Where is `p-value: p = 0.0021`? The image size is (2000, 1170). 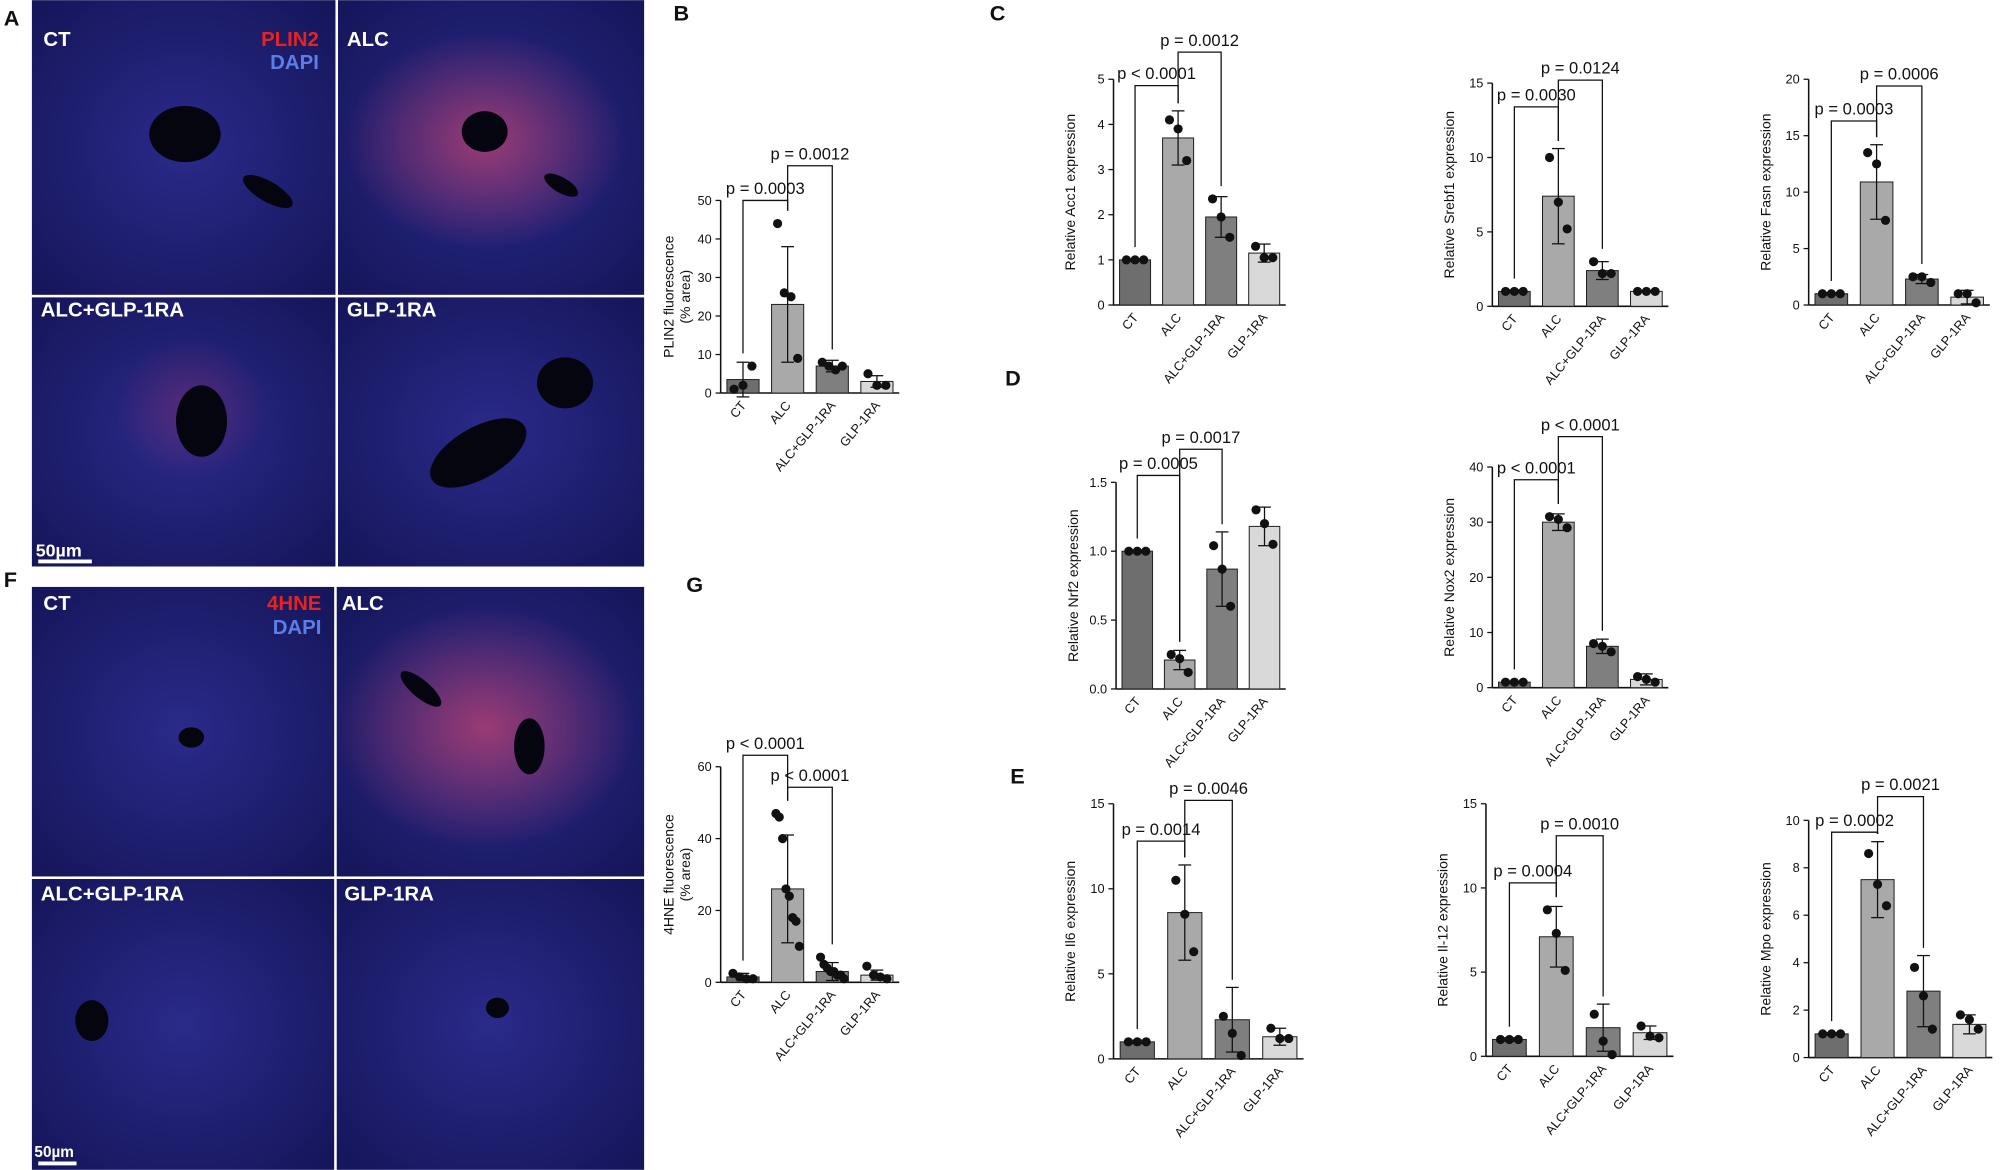 p-value: p = 0.0021 is located at coordinates (1900, 784).